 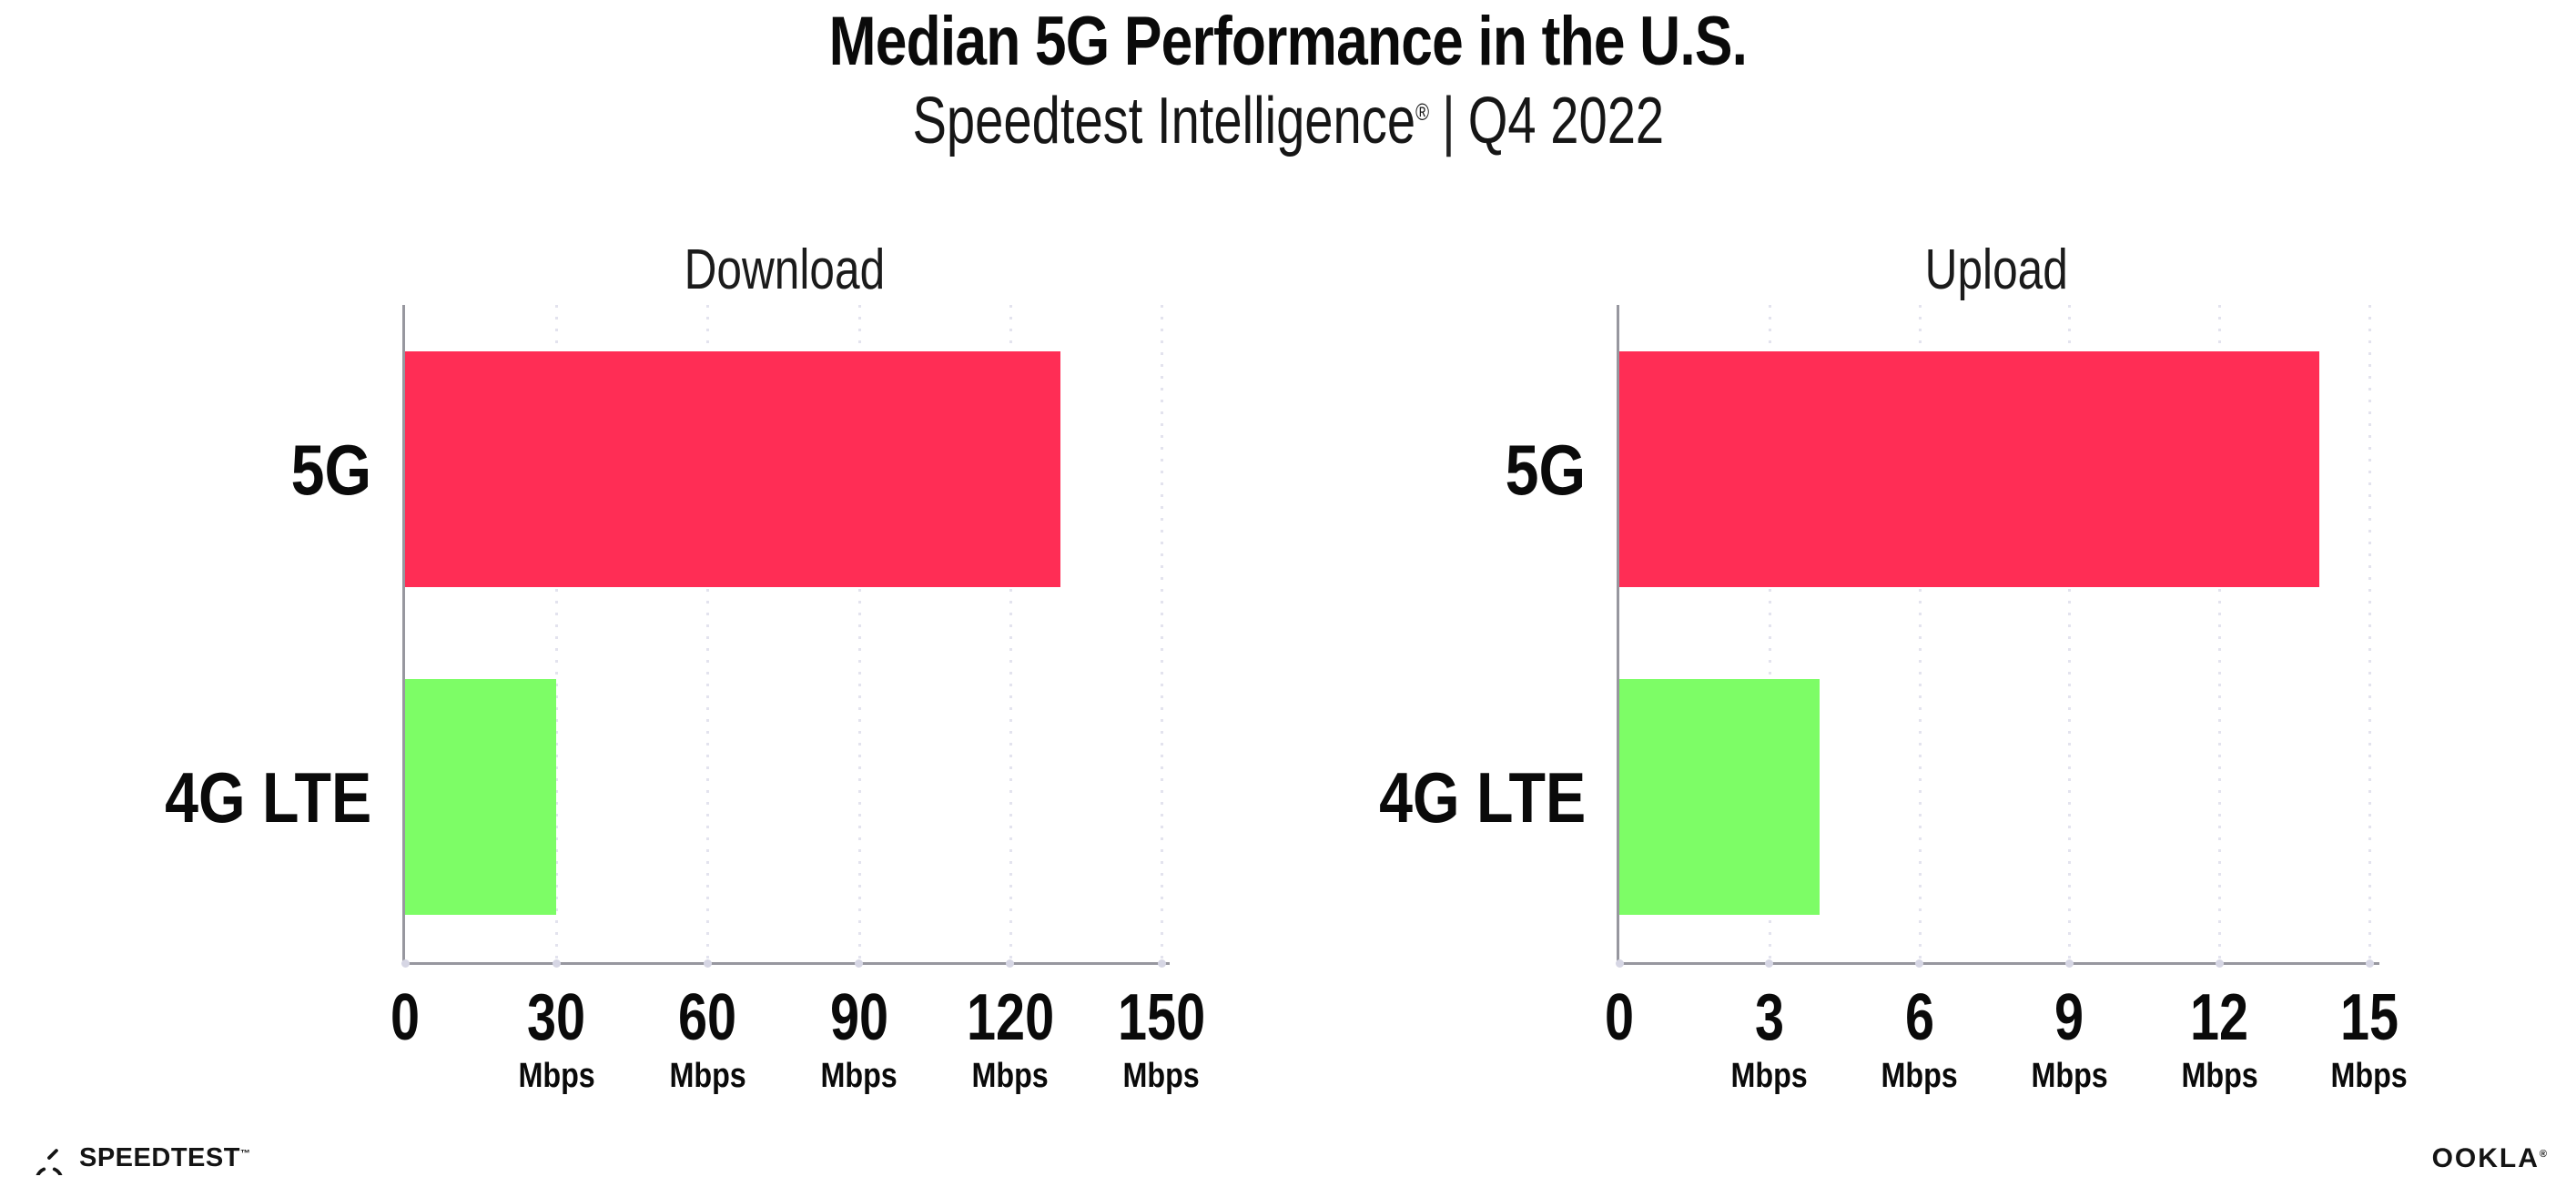 I want to click on download-chart-title-text: Download, so click(x=785, y=270).